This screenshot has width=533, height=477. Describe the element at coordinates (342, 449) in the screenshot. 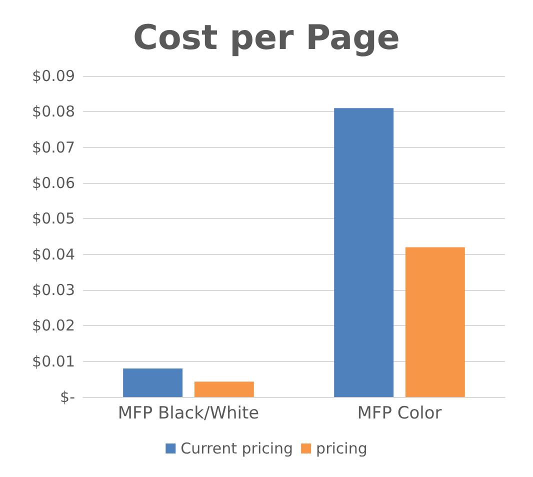

I see `legend-label: pricing` at that location.